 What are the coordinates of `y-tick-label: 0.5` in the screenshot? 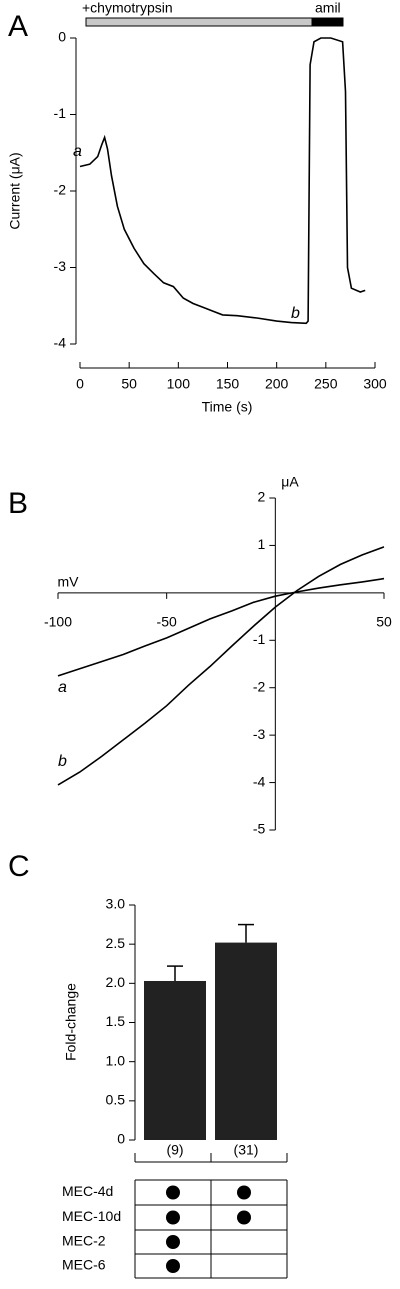 It's located at (116, 1100).